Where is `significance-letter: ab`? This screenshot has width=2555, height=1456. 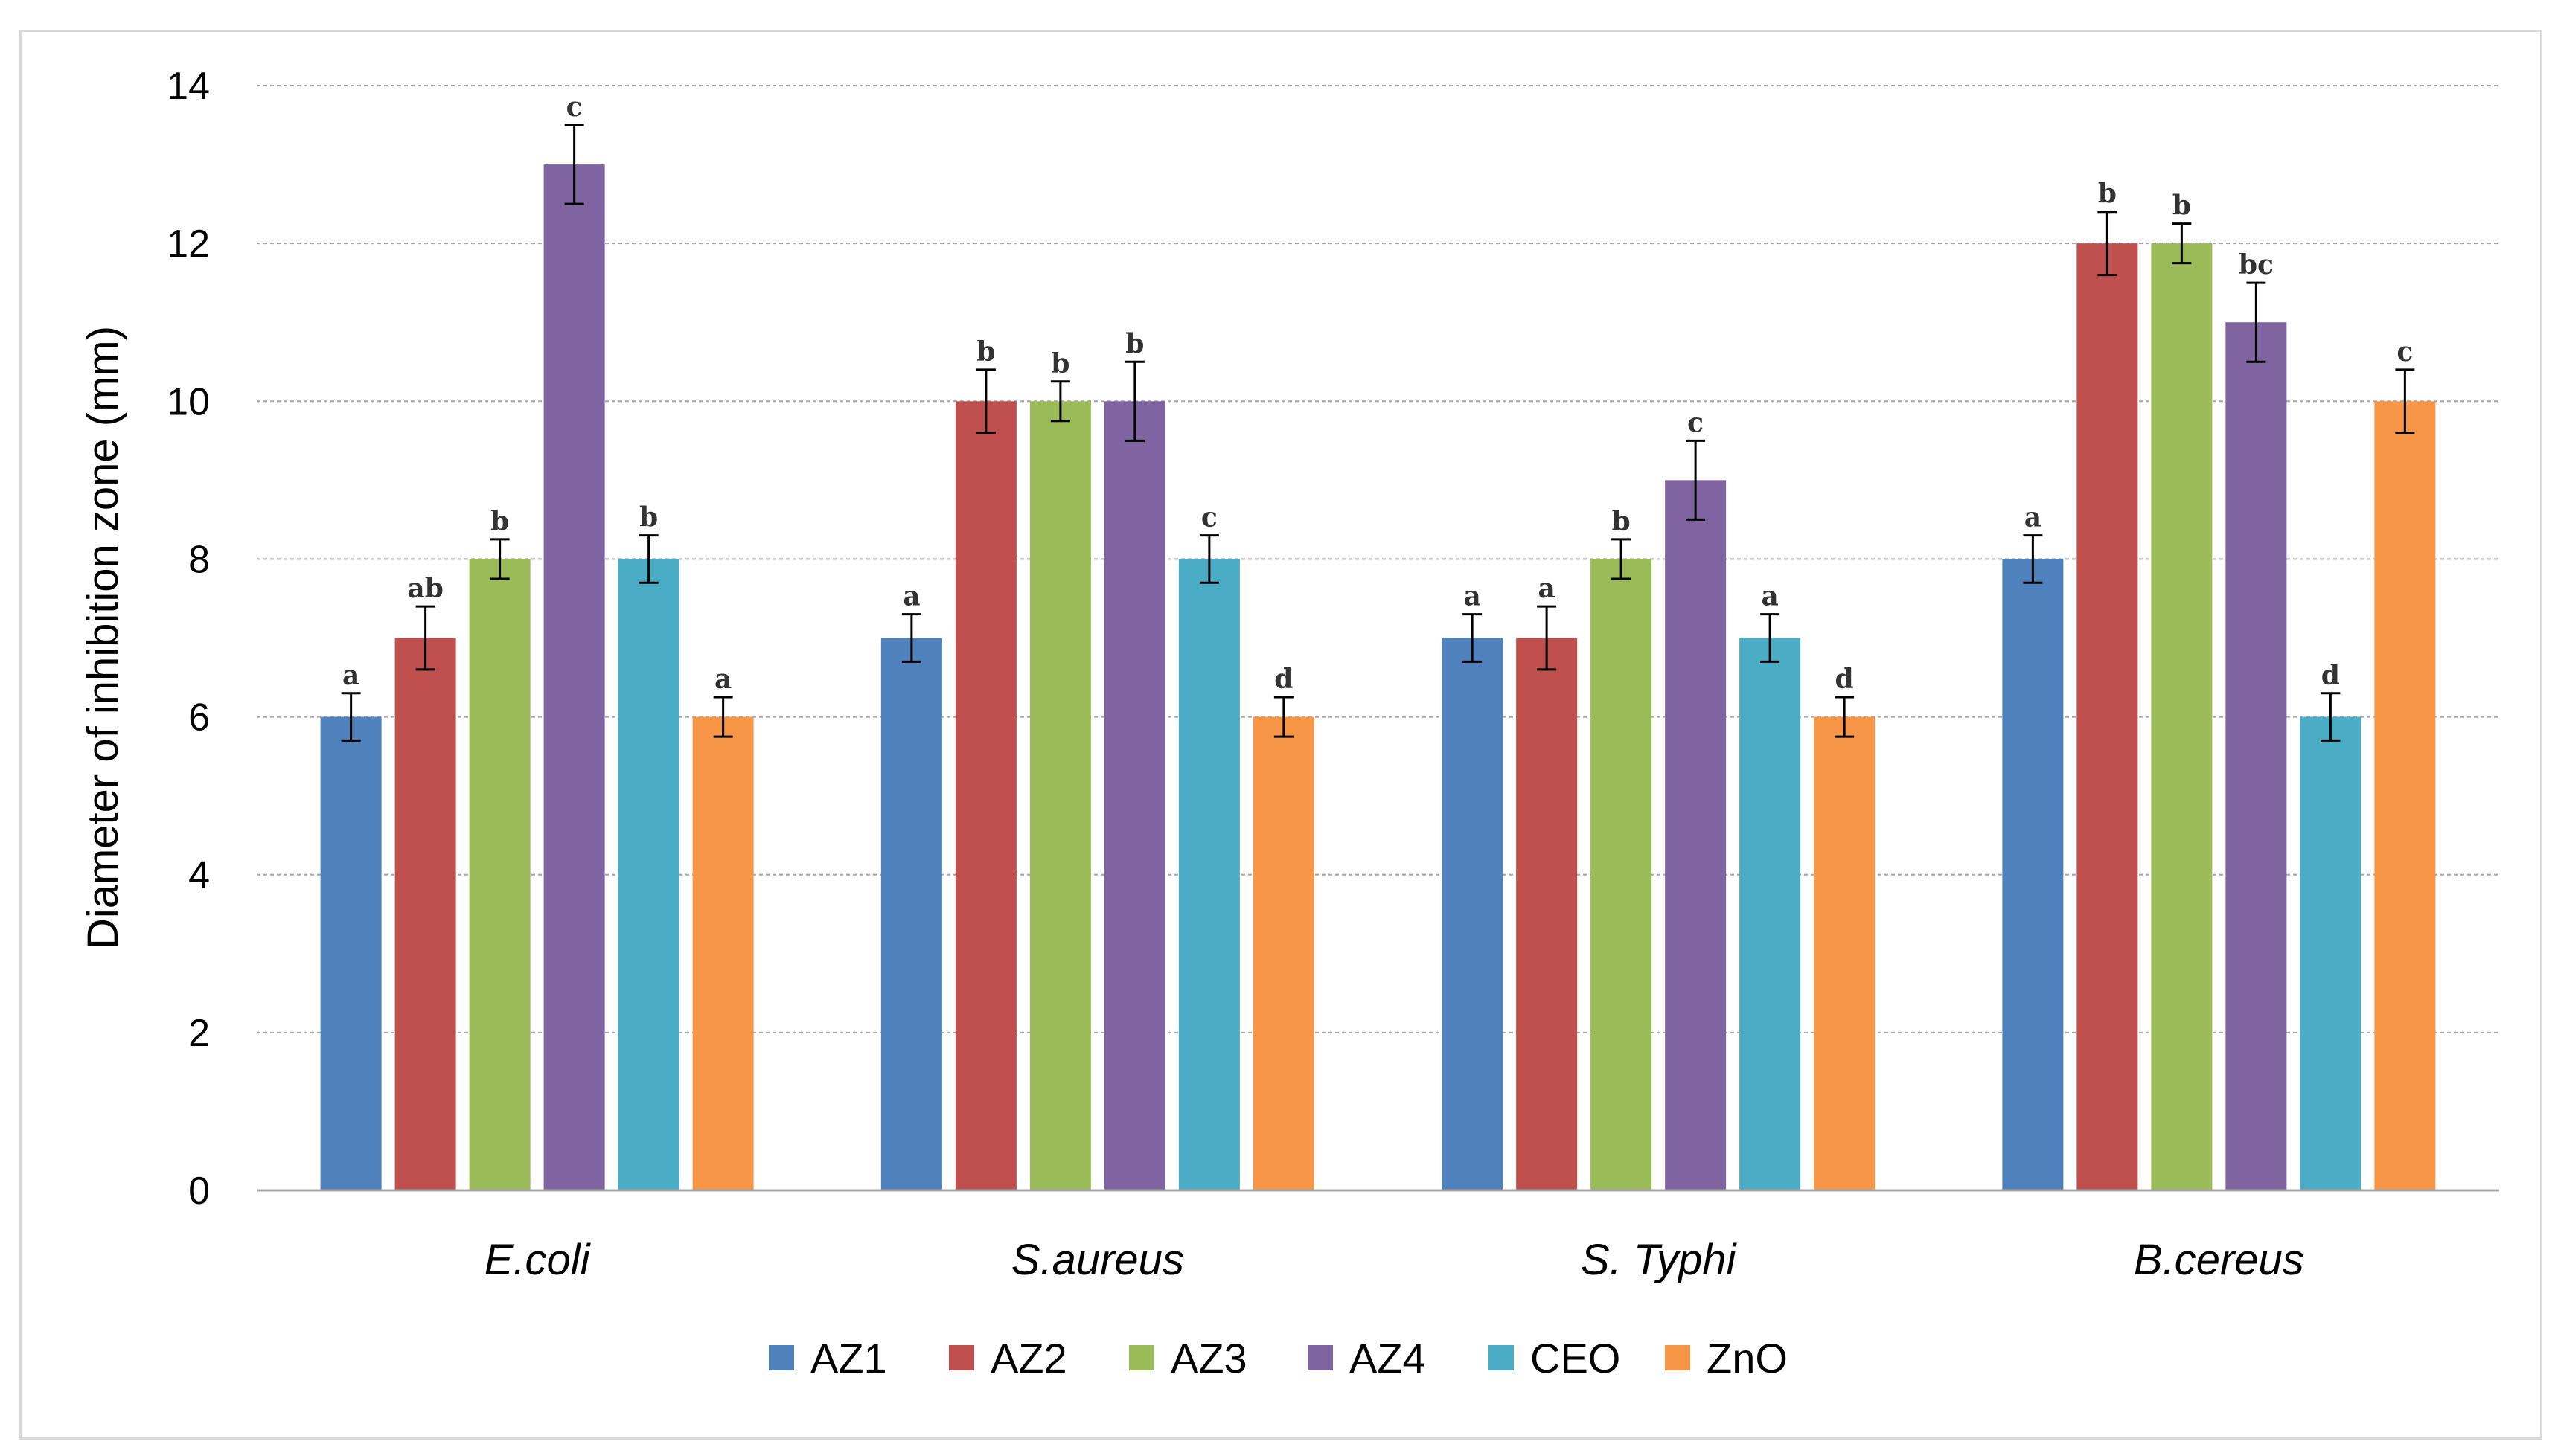 significance-letter: ab is located at coordinates (425, 588).